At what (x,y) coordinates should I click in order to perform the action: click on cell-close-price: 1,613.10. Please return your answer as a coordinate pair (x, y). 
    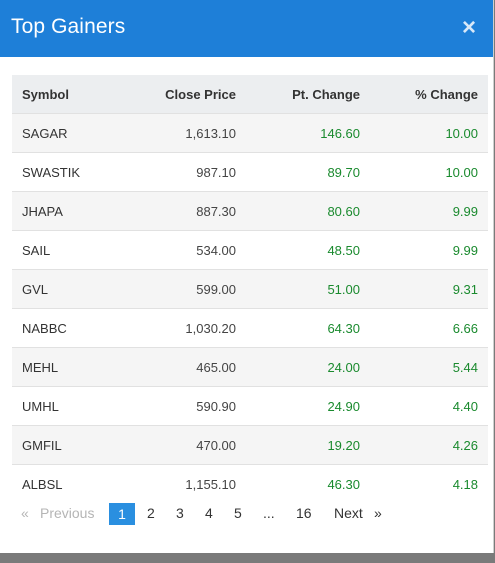
    Looking at the image, I should click on (183, 133).